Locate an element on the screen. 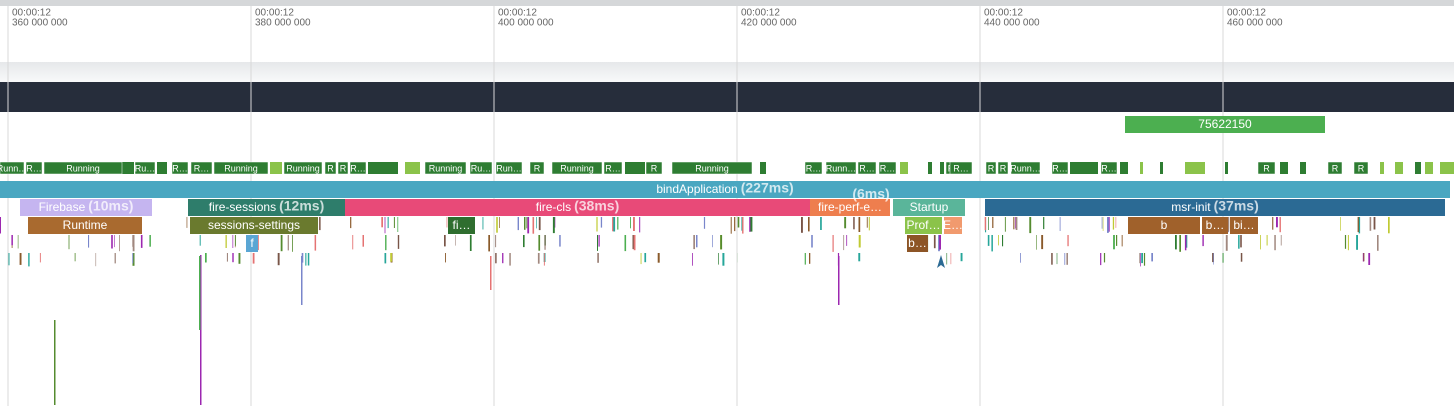 This screenshot has width=1454, height=406. slice-name: bindApplication is located at coordinates (696, 189).